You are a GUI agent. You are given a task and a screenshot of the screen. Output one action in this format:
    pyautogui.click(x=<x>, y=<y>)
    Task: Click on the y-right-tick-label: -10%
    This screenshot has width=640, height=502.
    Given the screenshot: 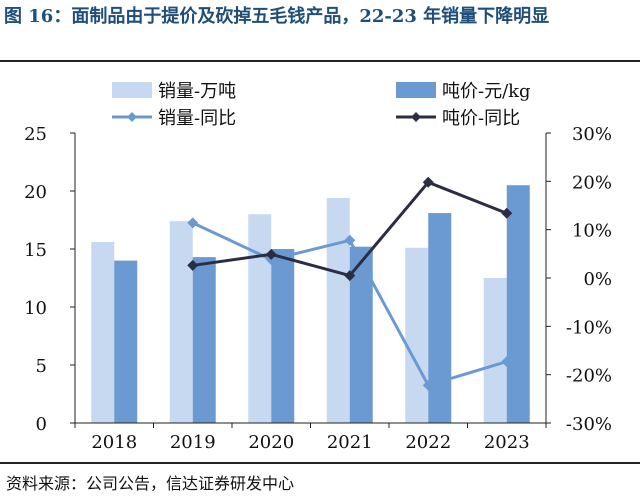 What is the action you would take?
    pyautogui.click(x=589, y=327)
    